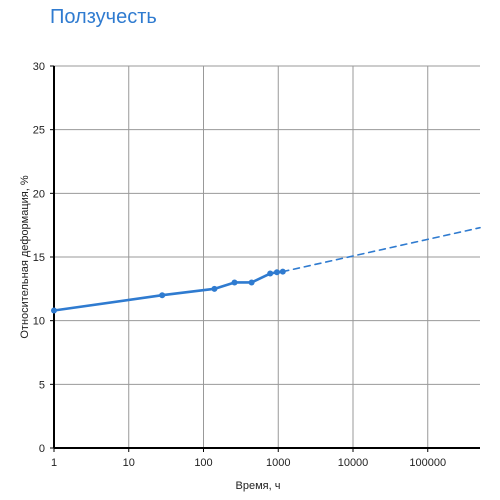  What do you see at coordinates (381, 249) in the screenshot?
I see `extrapolation-line` at bounding box center [381, 249].